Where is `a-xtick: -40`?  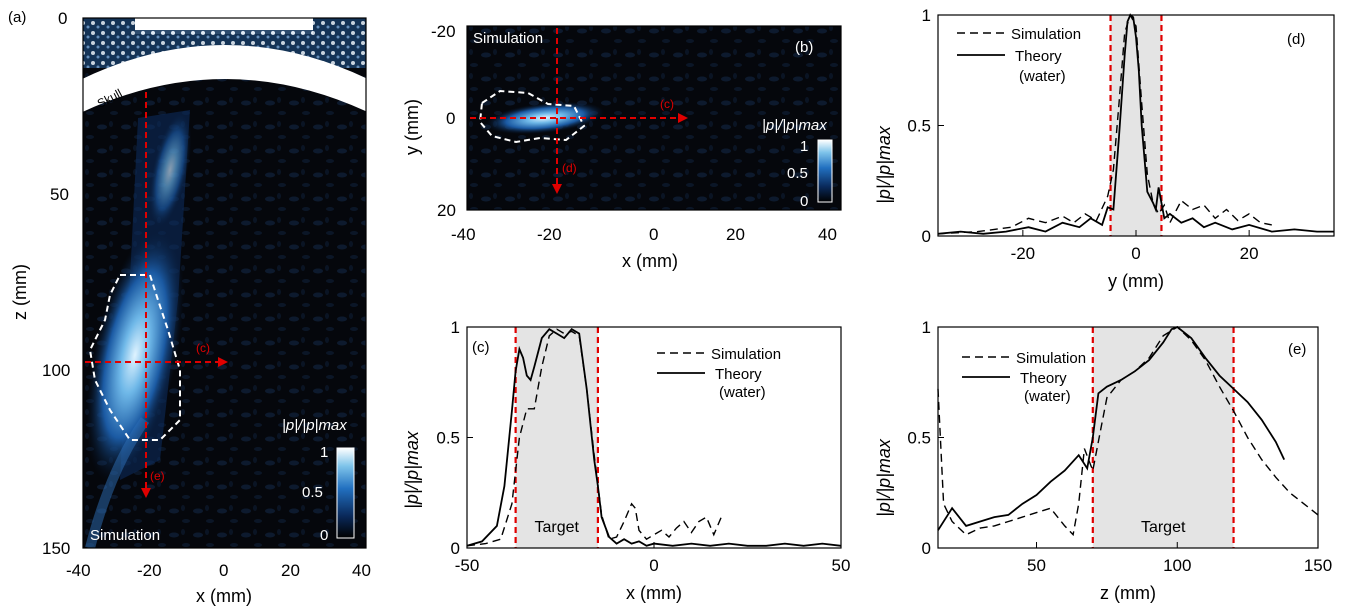 a-xtick: -40 is located at coordinates (78, 570).